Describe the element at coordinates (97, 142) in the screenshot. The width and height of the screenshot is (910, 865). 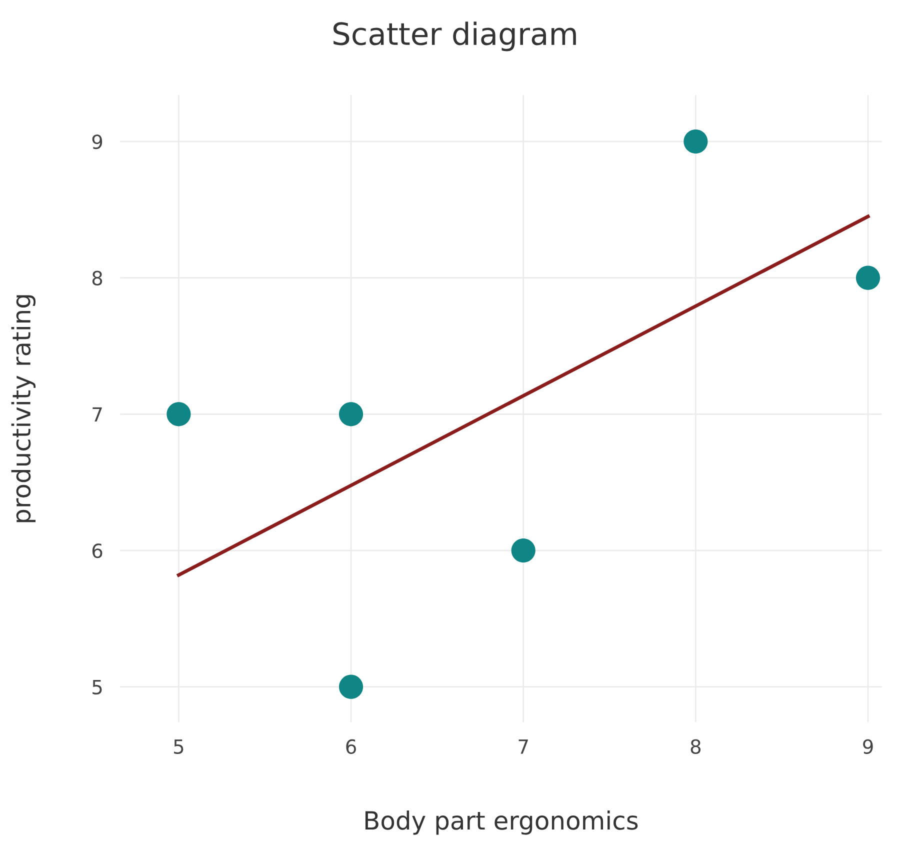
I see `y-tick-label: 9` at that location.